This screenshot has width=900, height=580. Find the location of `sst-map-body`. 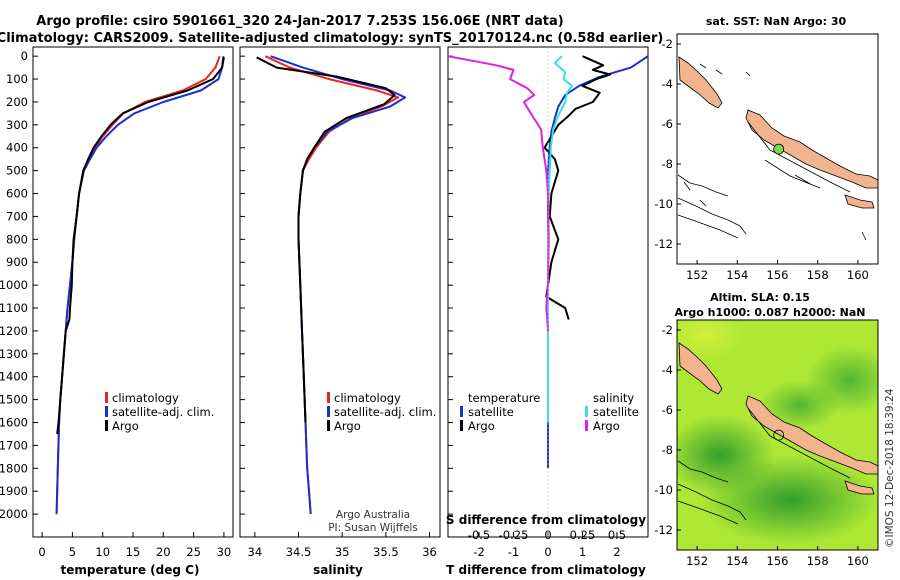

sst-map-body is located at coordinates (777, 149).